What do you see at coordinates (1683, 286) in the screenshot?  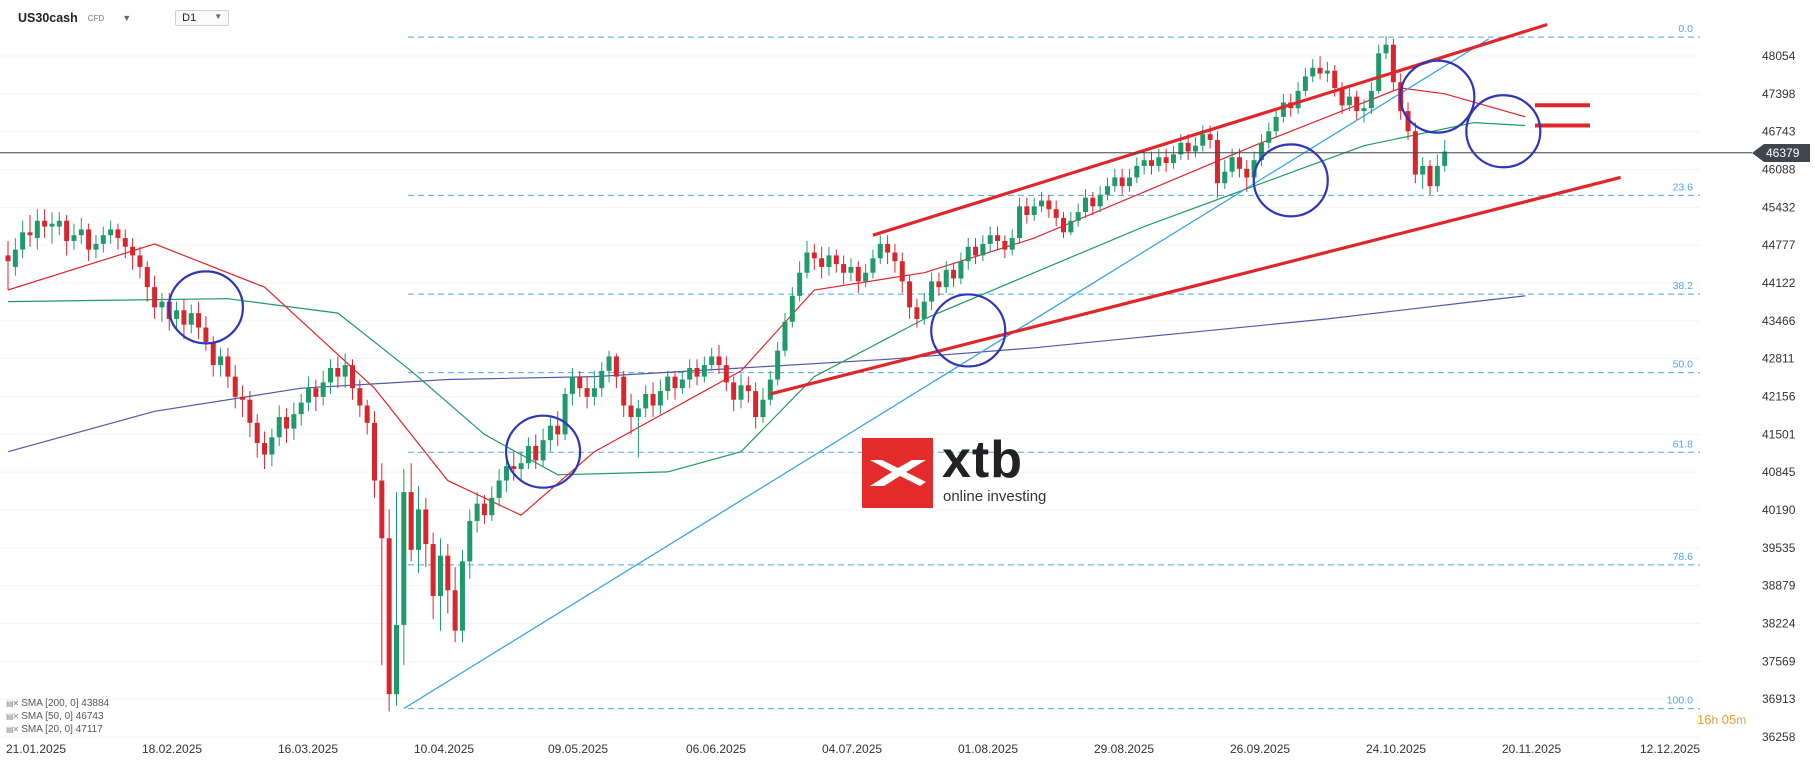 I see `fib-level-label: 38.2` at bounding box center [1683, 286].